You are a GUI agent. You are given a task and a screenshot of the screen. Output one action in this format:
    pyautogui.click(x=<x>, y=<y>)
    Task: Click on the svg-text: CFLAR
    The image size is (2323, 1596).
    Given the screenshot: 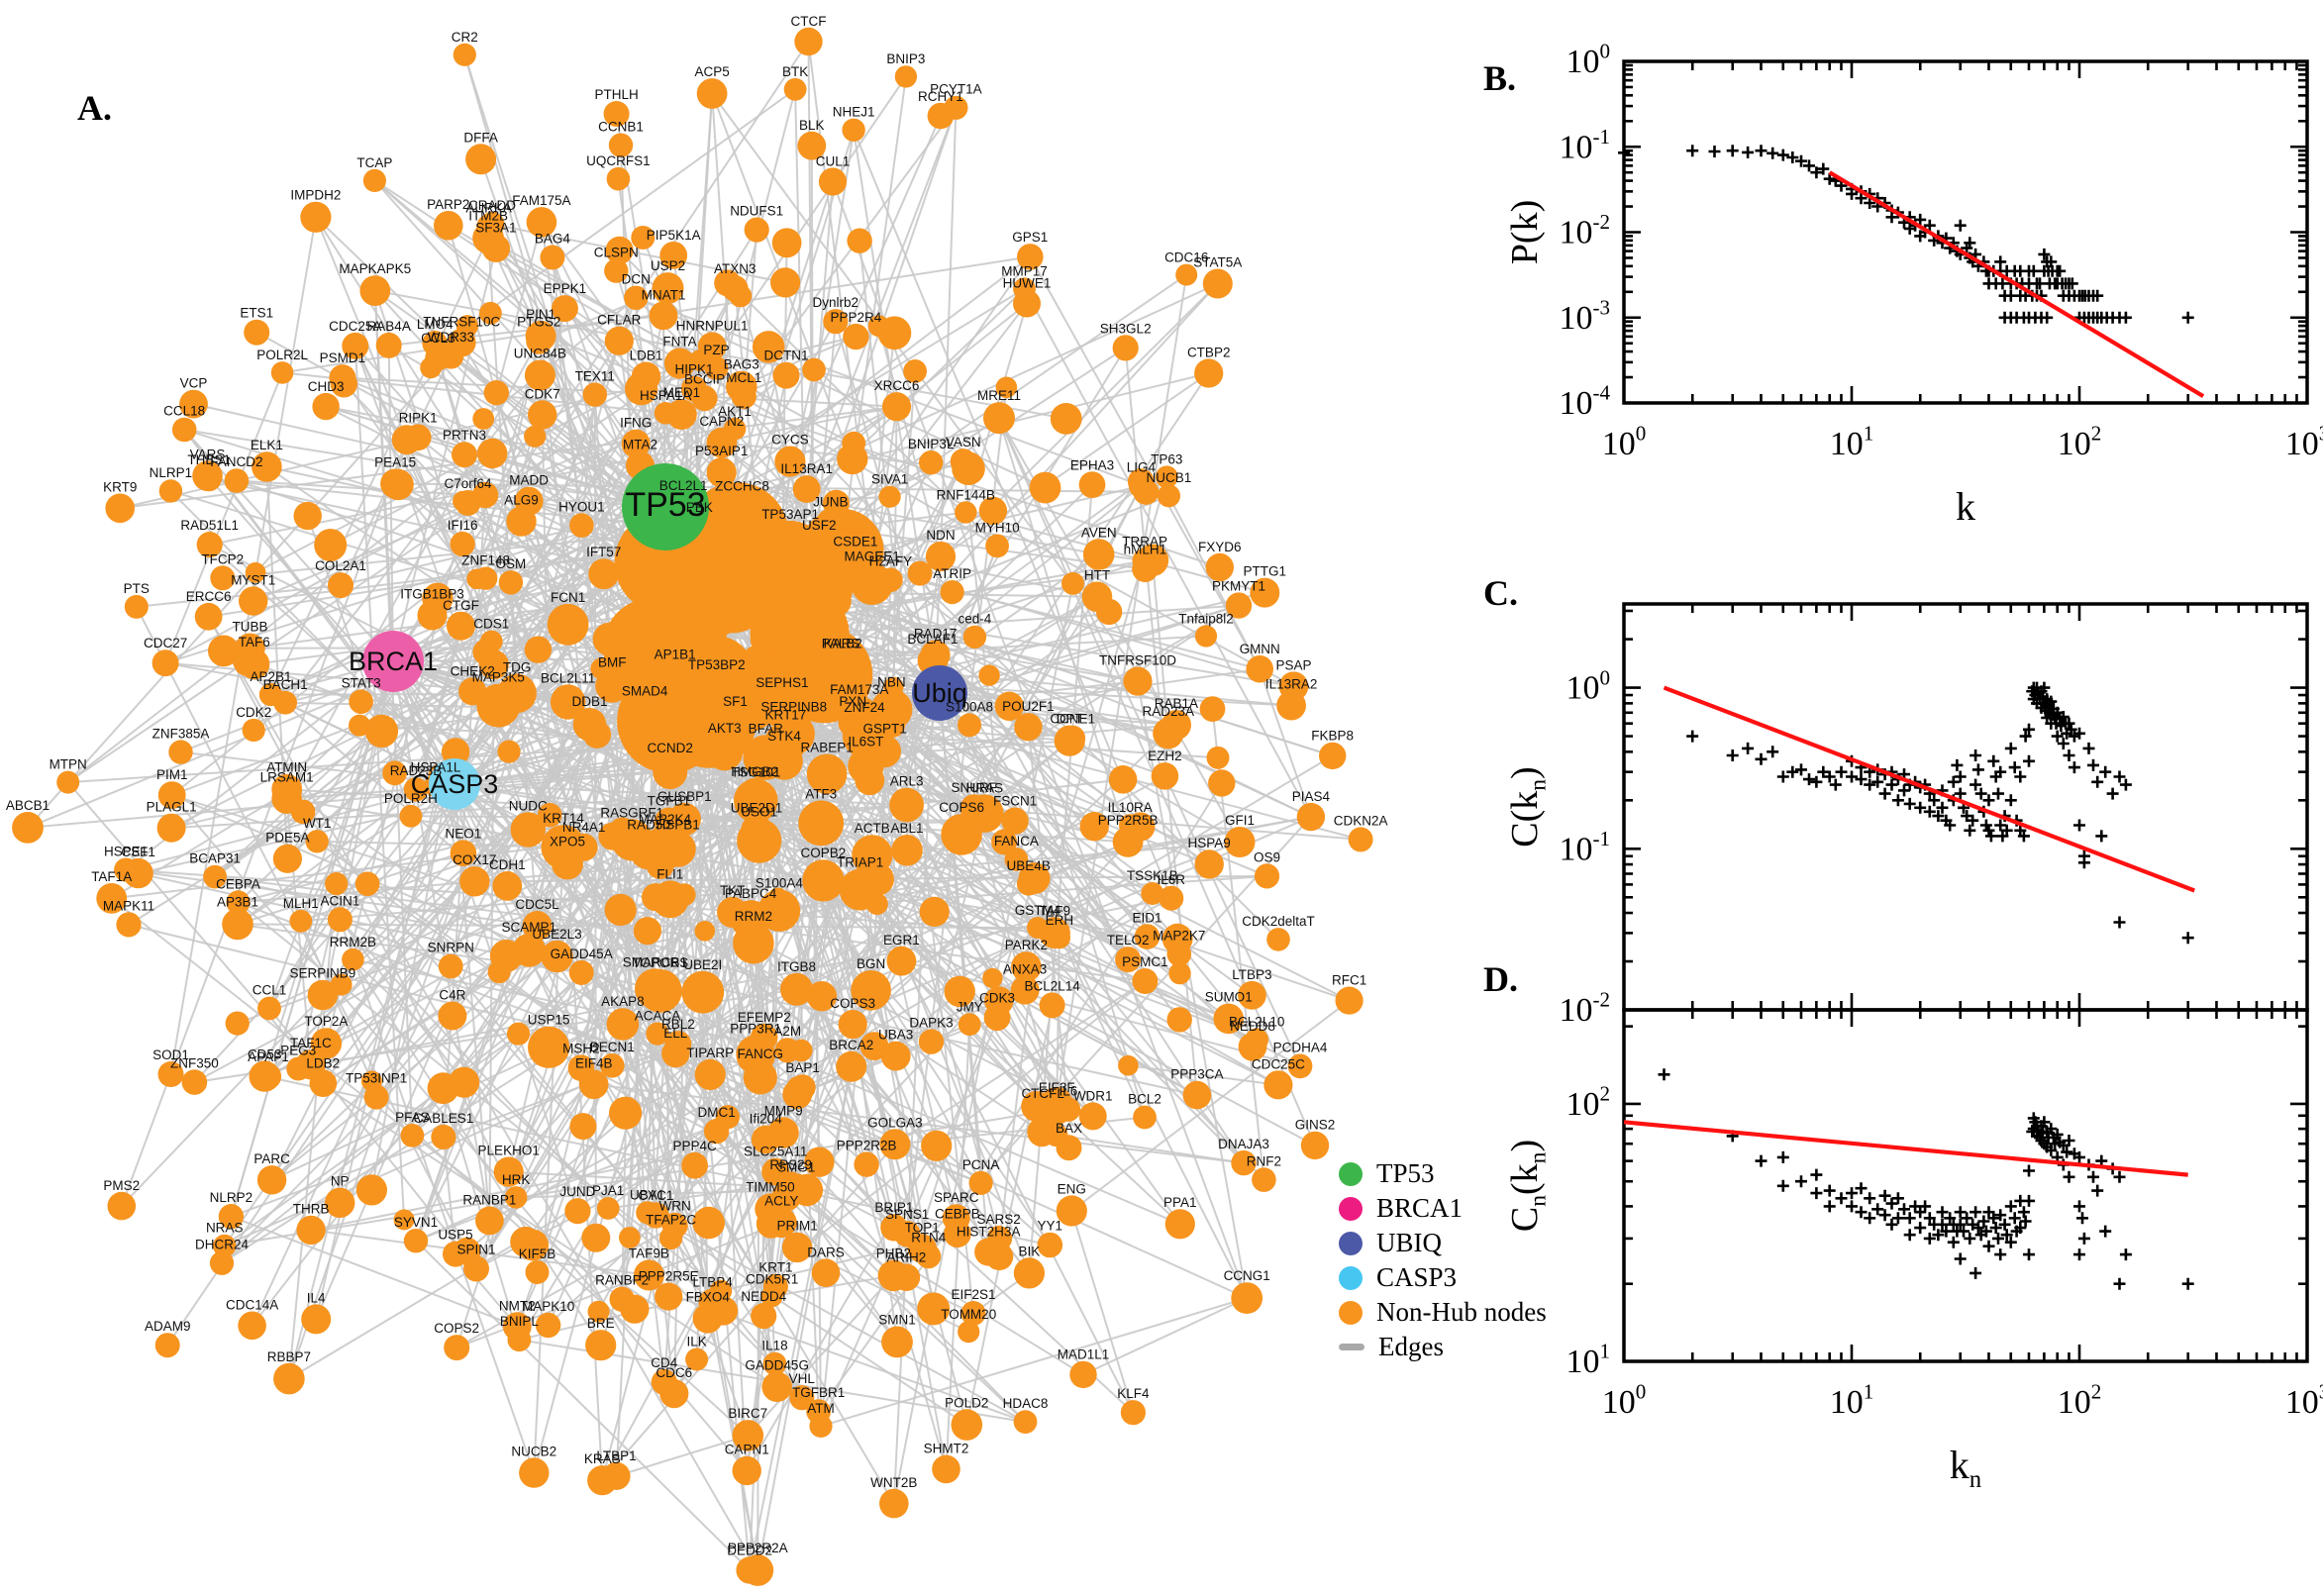 What is the action you would take?
    pyautogui.click(x=620, y=321)
    